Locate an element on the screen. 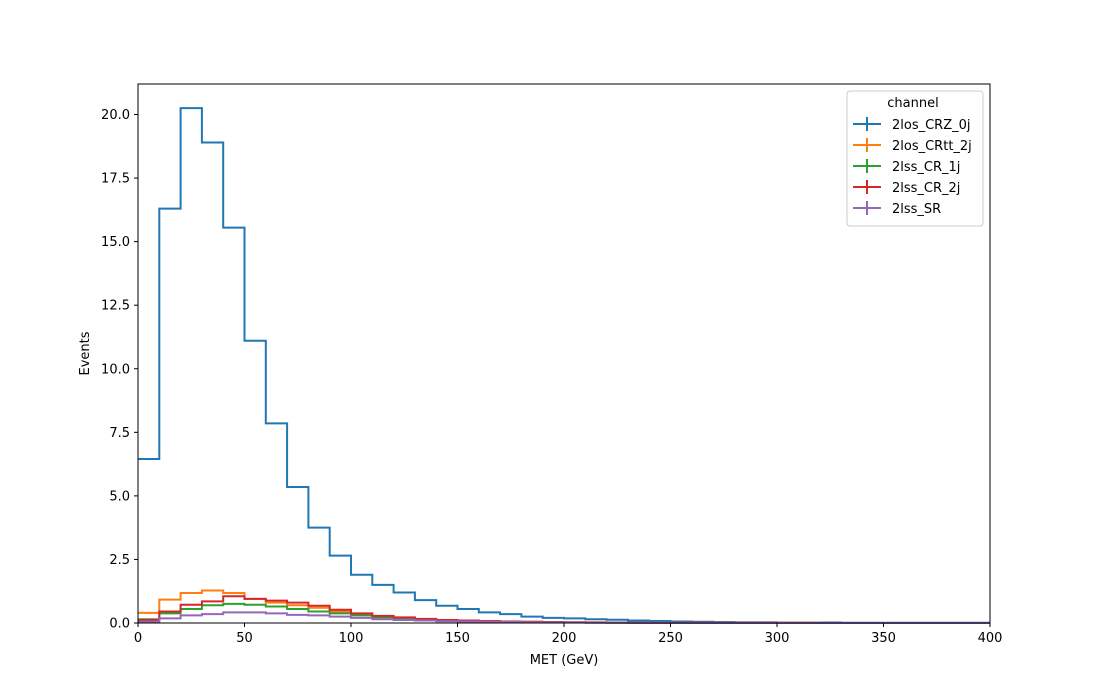  y-axis: 0.0 2.5 5.0 7.5 10.0 12.5 15.0 17.5 20.0 is located at coordinates (119, 370).